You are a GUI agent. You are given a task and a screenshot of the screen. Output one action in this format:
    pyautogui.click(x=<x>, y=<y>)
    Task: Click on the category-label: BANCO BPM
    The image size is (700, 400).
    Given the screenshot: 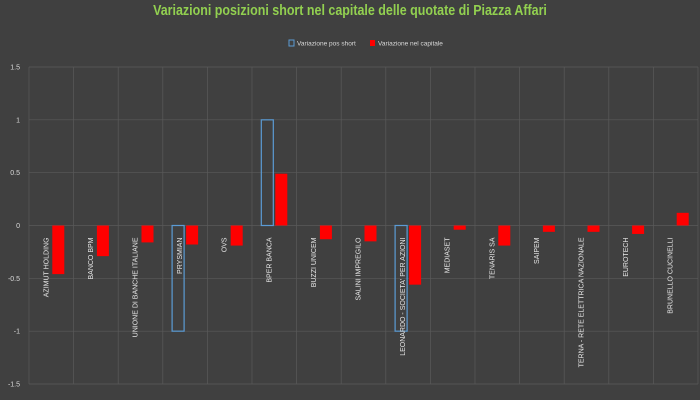 What is the action you would take?
    pyautogui.click(x=91, y=258)
    